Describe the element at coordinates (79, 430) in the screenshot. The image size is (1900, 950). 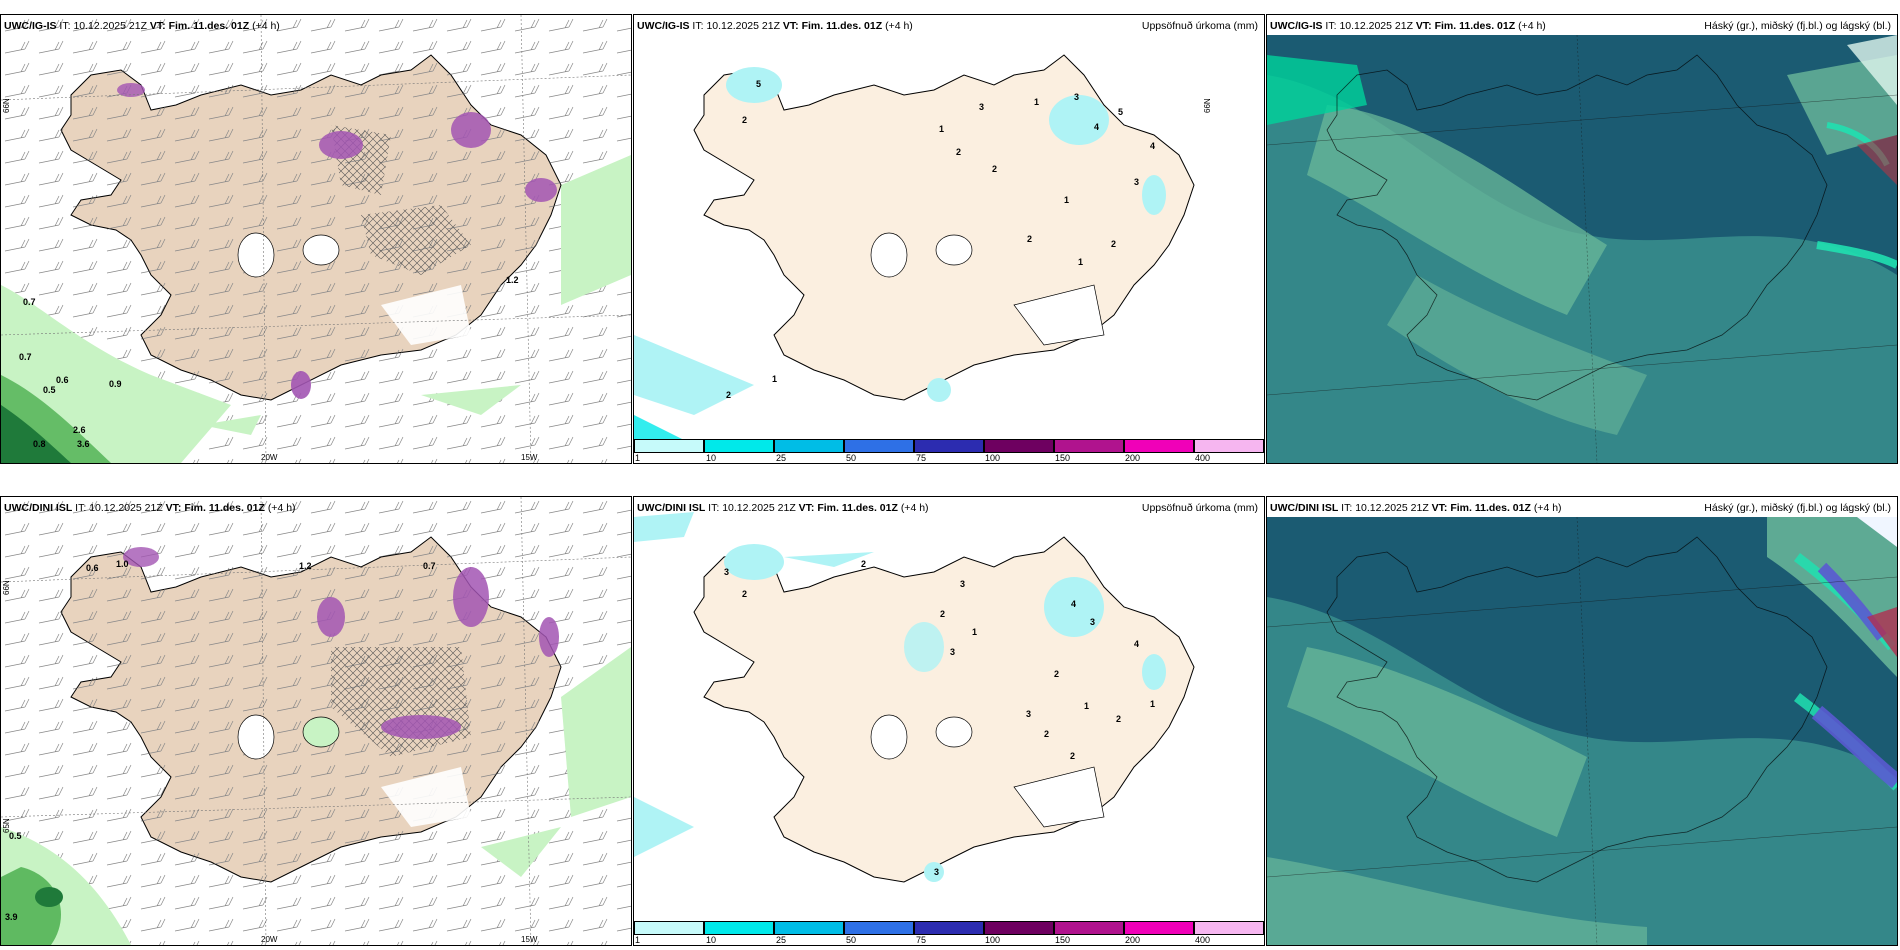
I see `precip-value: 2.6` at that location.